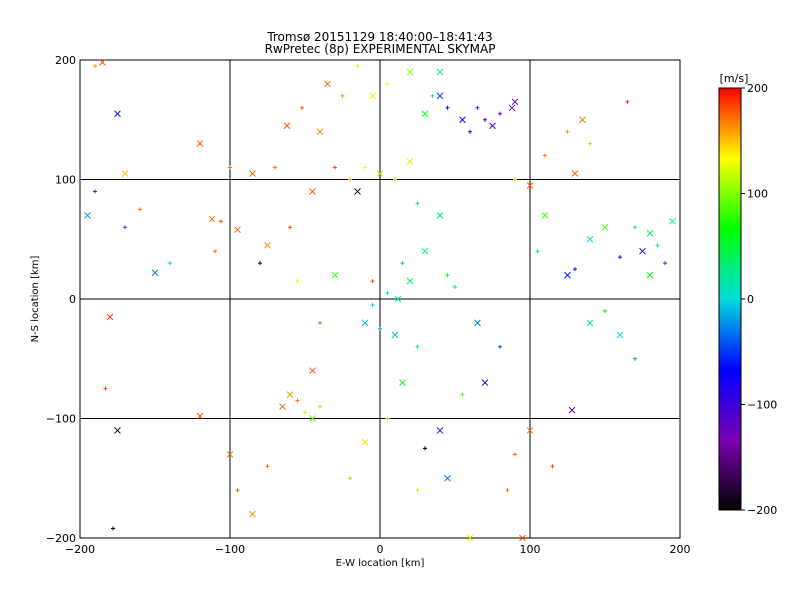  What do you see at coordinates (380, 563) in the screenshot?
I see `x-axis-label: E-W location [km]` at bounding box center [380, 563].